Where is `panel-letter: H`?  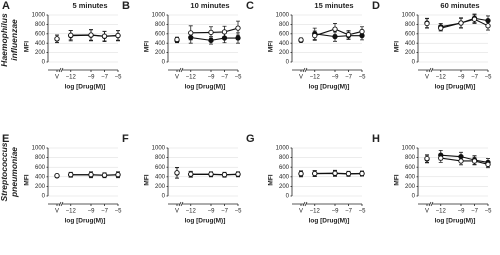
panel-letter: H is located at coordinates (376, 139).